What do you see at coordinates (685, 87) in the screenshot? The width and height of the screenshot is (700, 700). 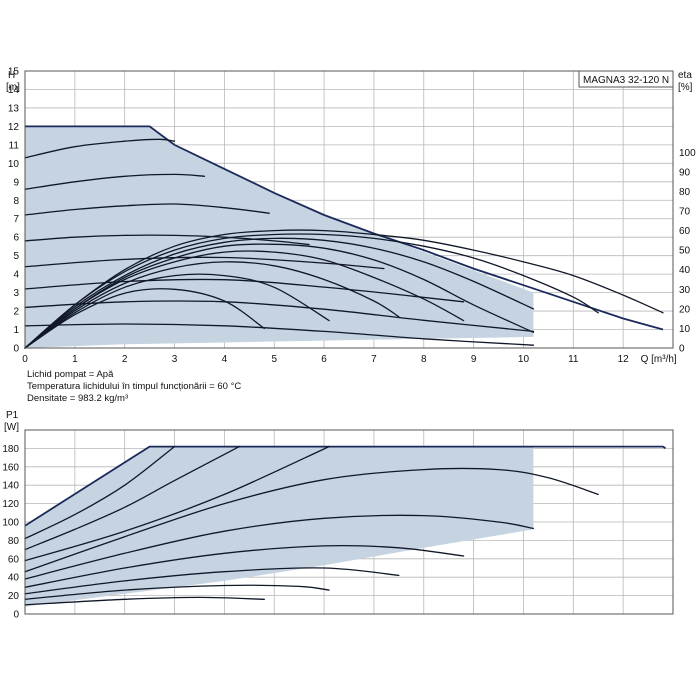 I see `top-y2label-unit: [%]` at bounding box center [685, 87].